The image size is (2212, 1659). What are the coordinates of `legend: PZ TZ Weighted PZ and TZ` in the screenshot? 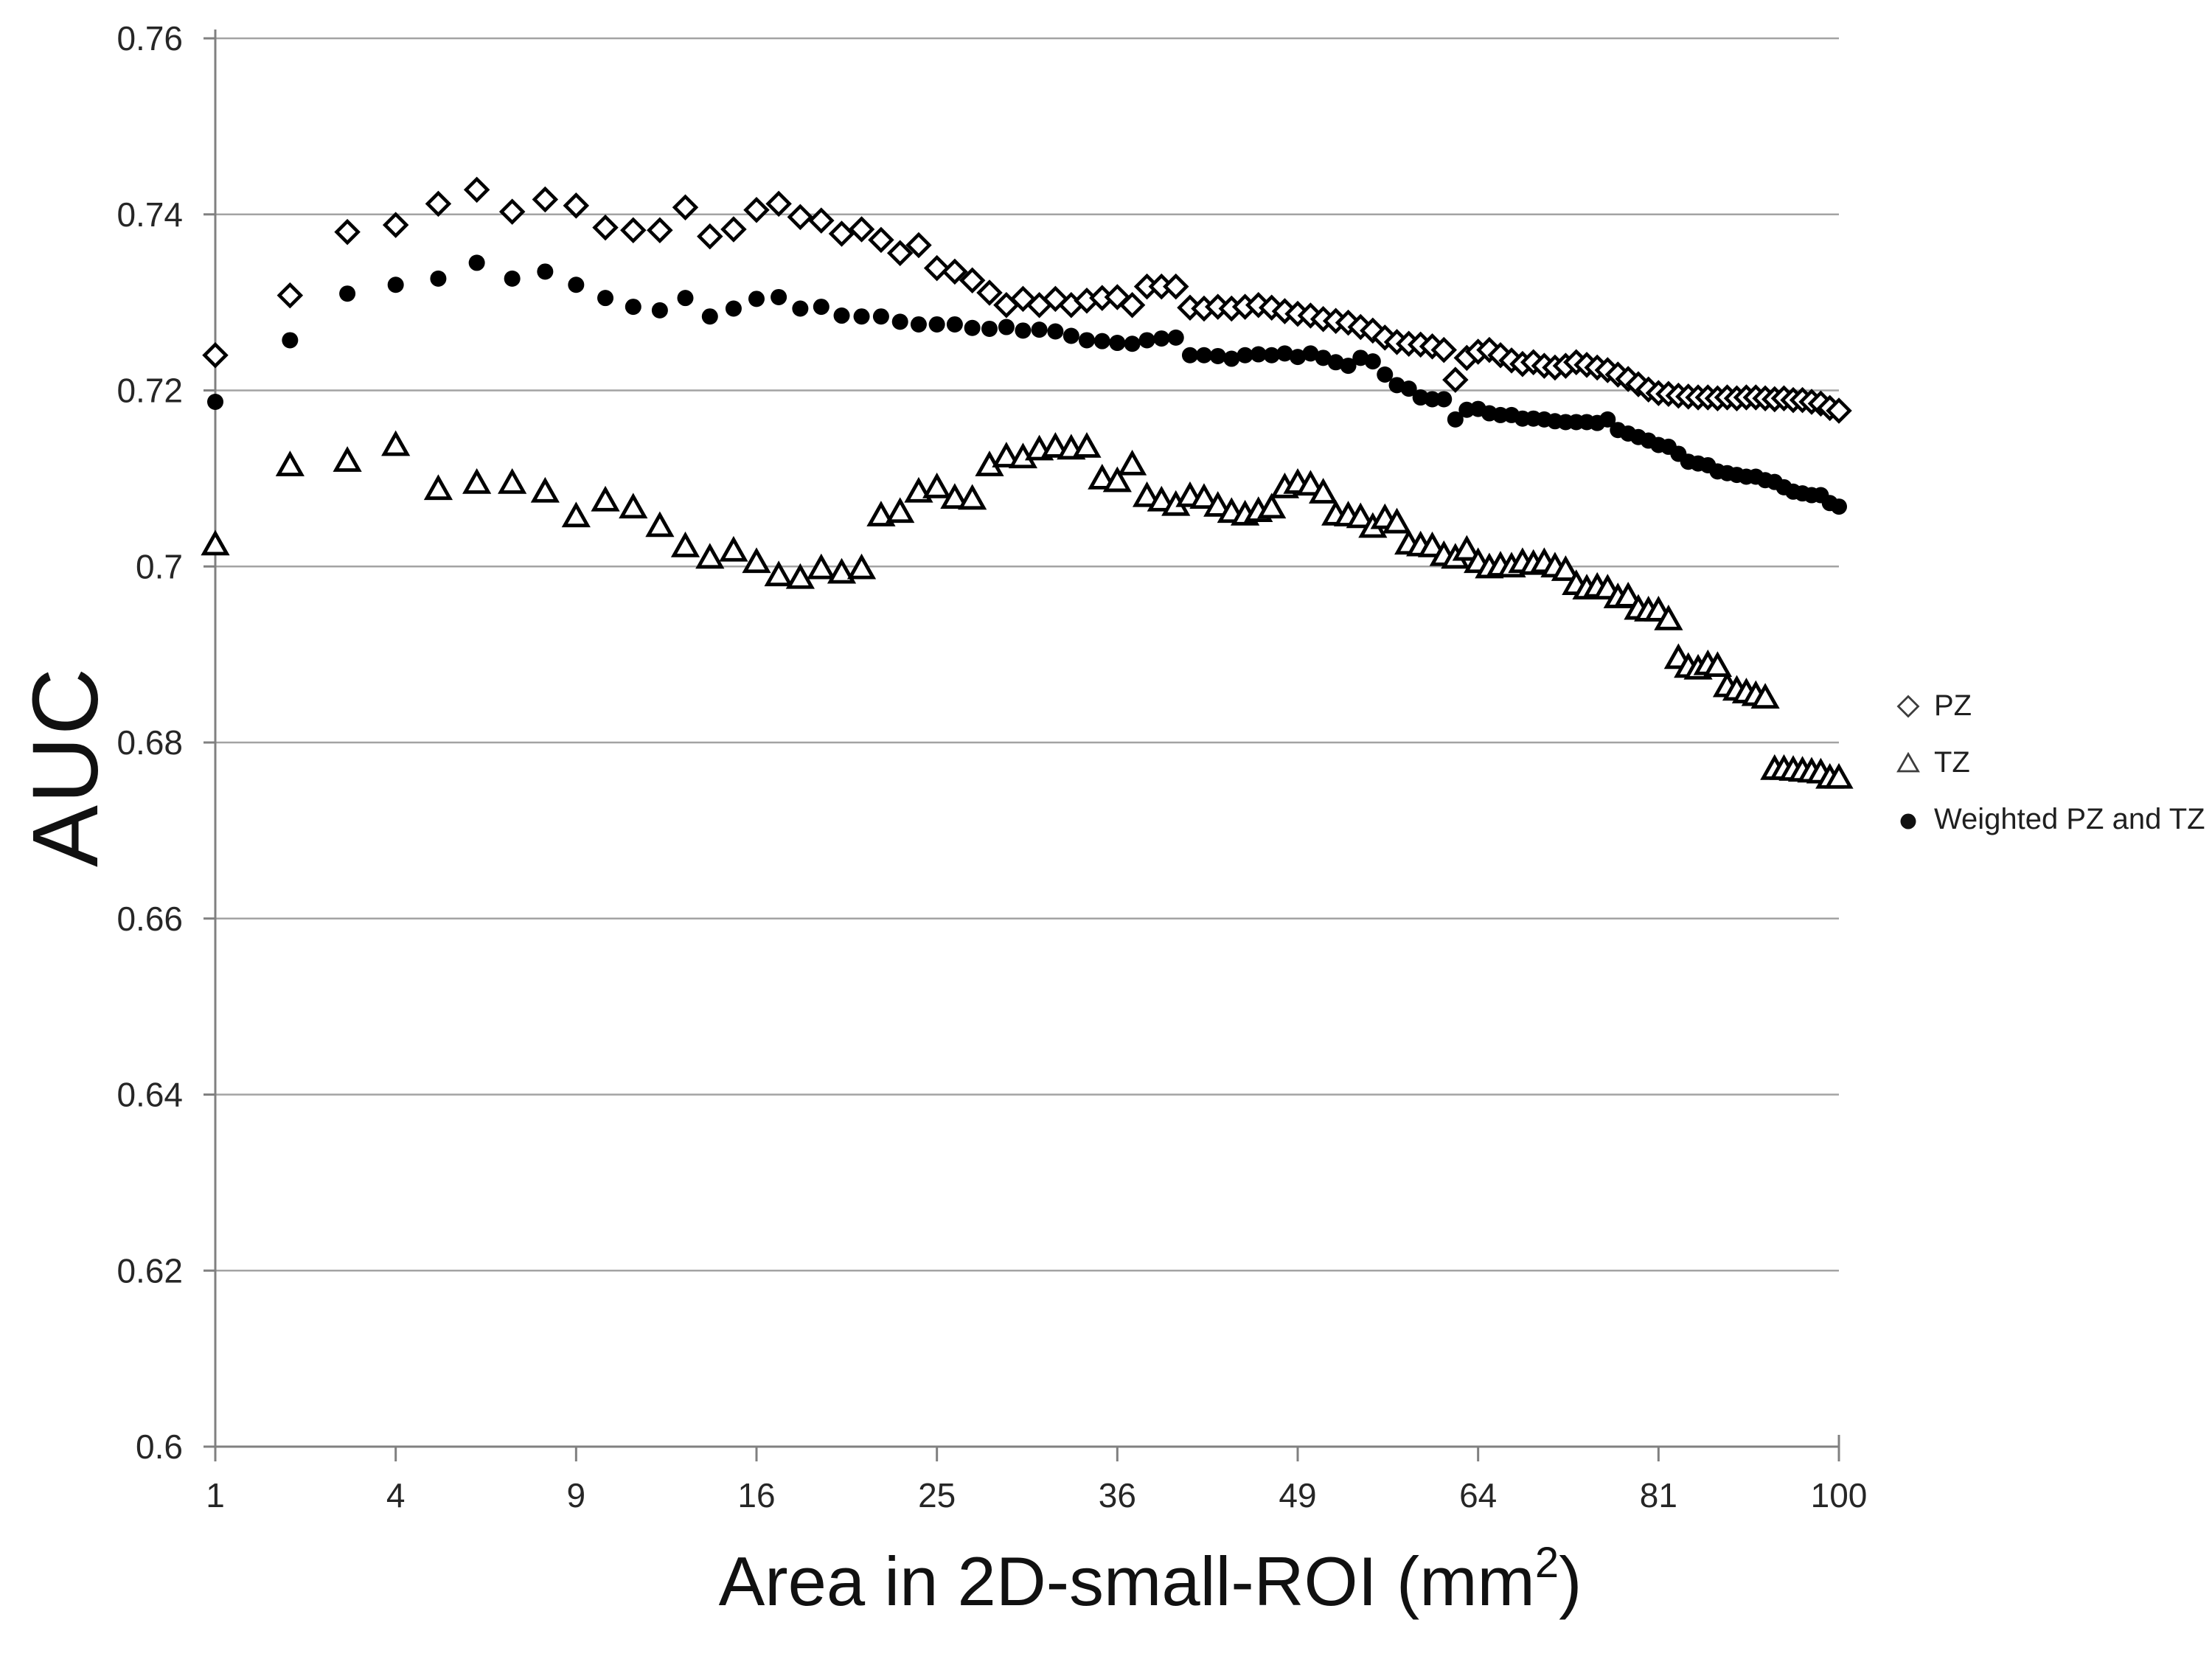 It's located at (2048, 763).